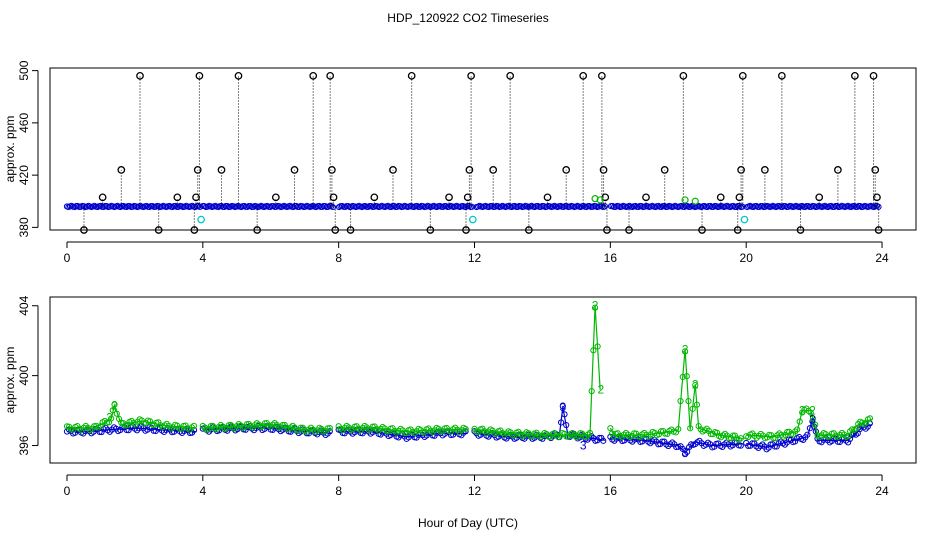 Image resolution: width=936 pixels, height=540 pixels. Describe the element at coordinates (24, 175) in the screenshot. I see `y-tick-label: 420` at that location.